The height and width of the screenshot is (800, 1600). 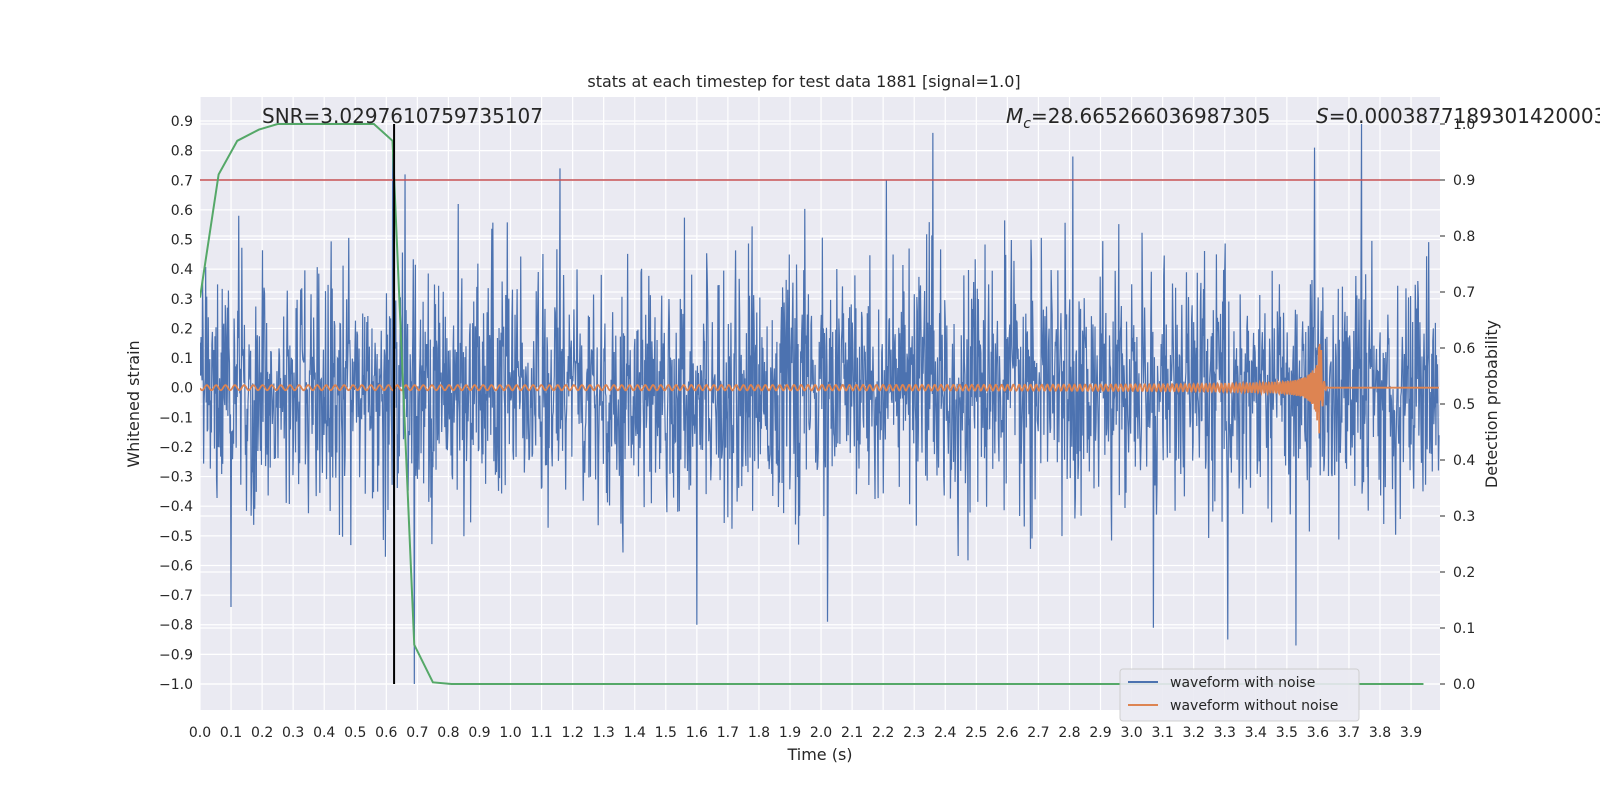 What do you see at coordinates (182, 241) in the screenshot?
I see `y-tick-label: 0.5` at bounding box center [182, 241].